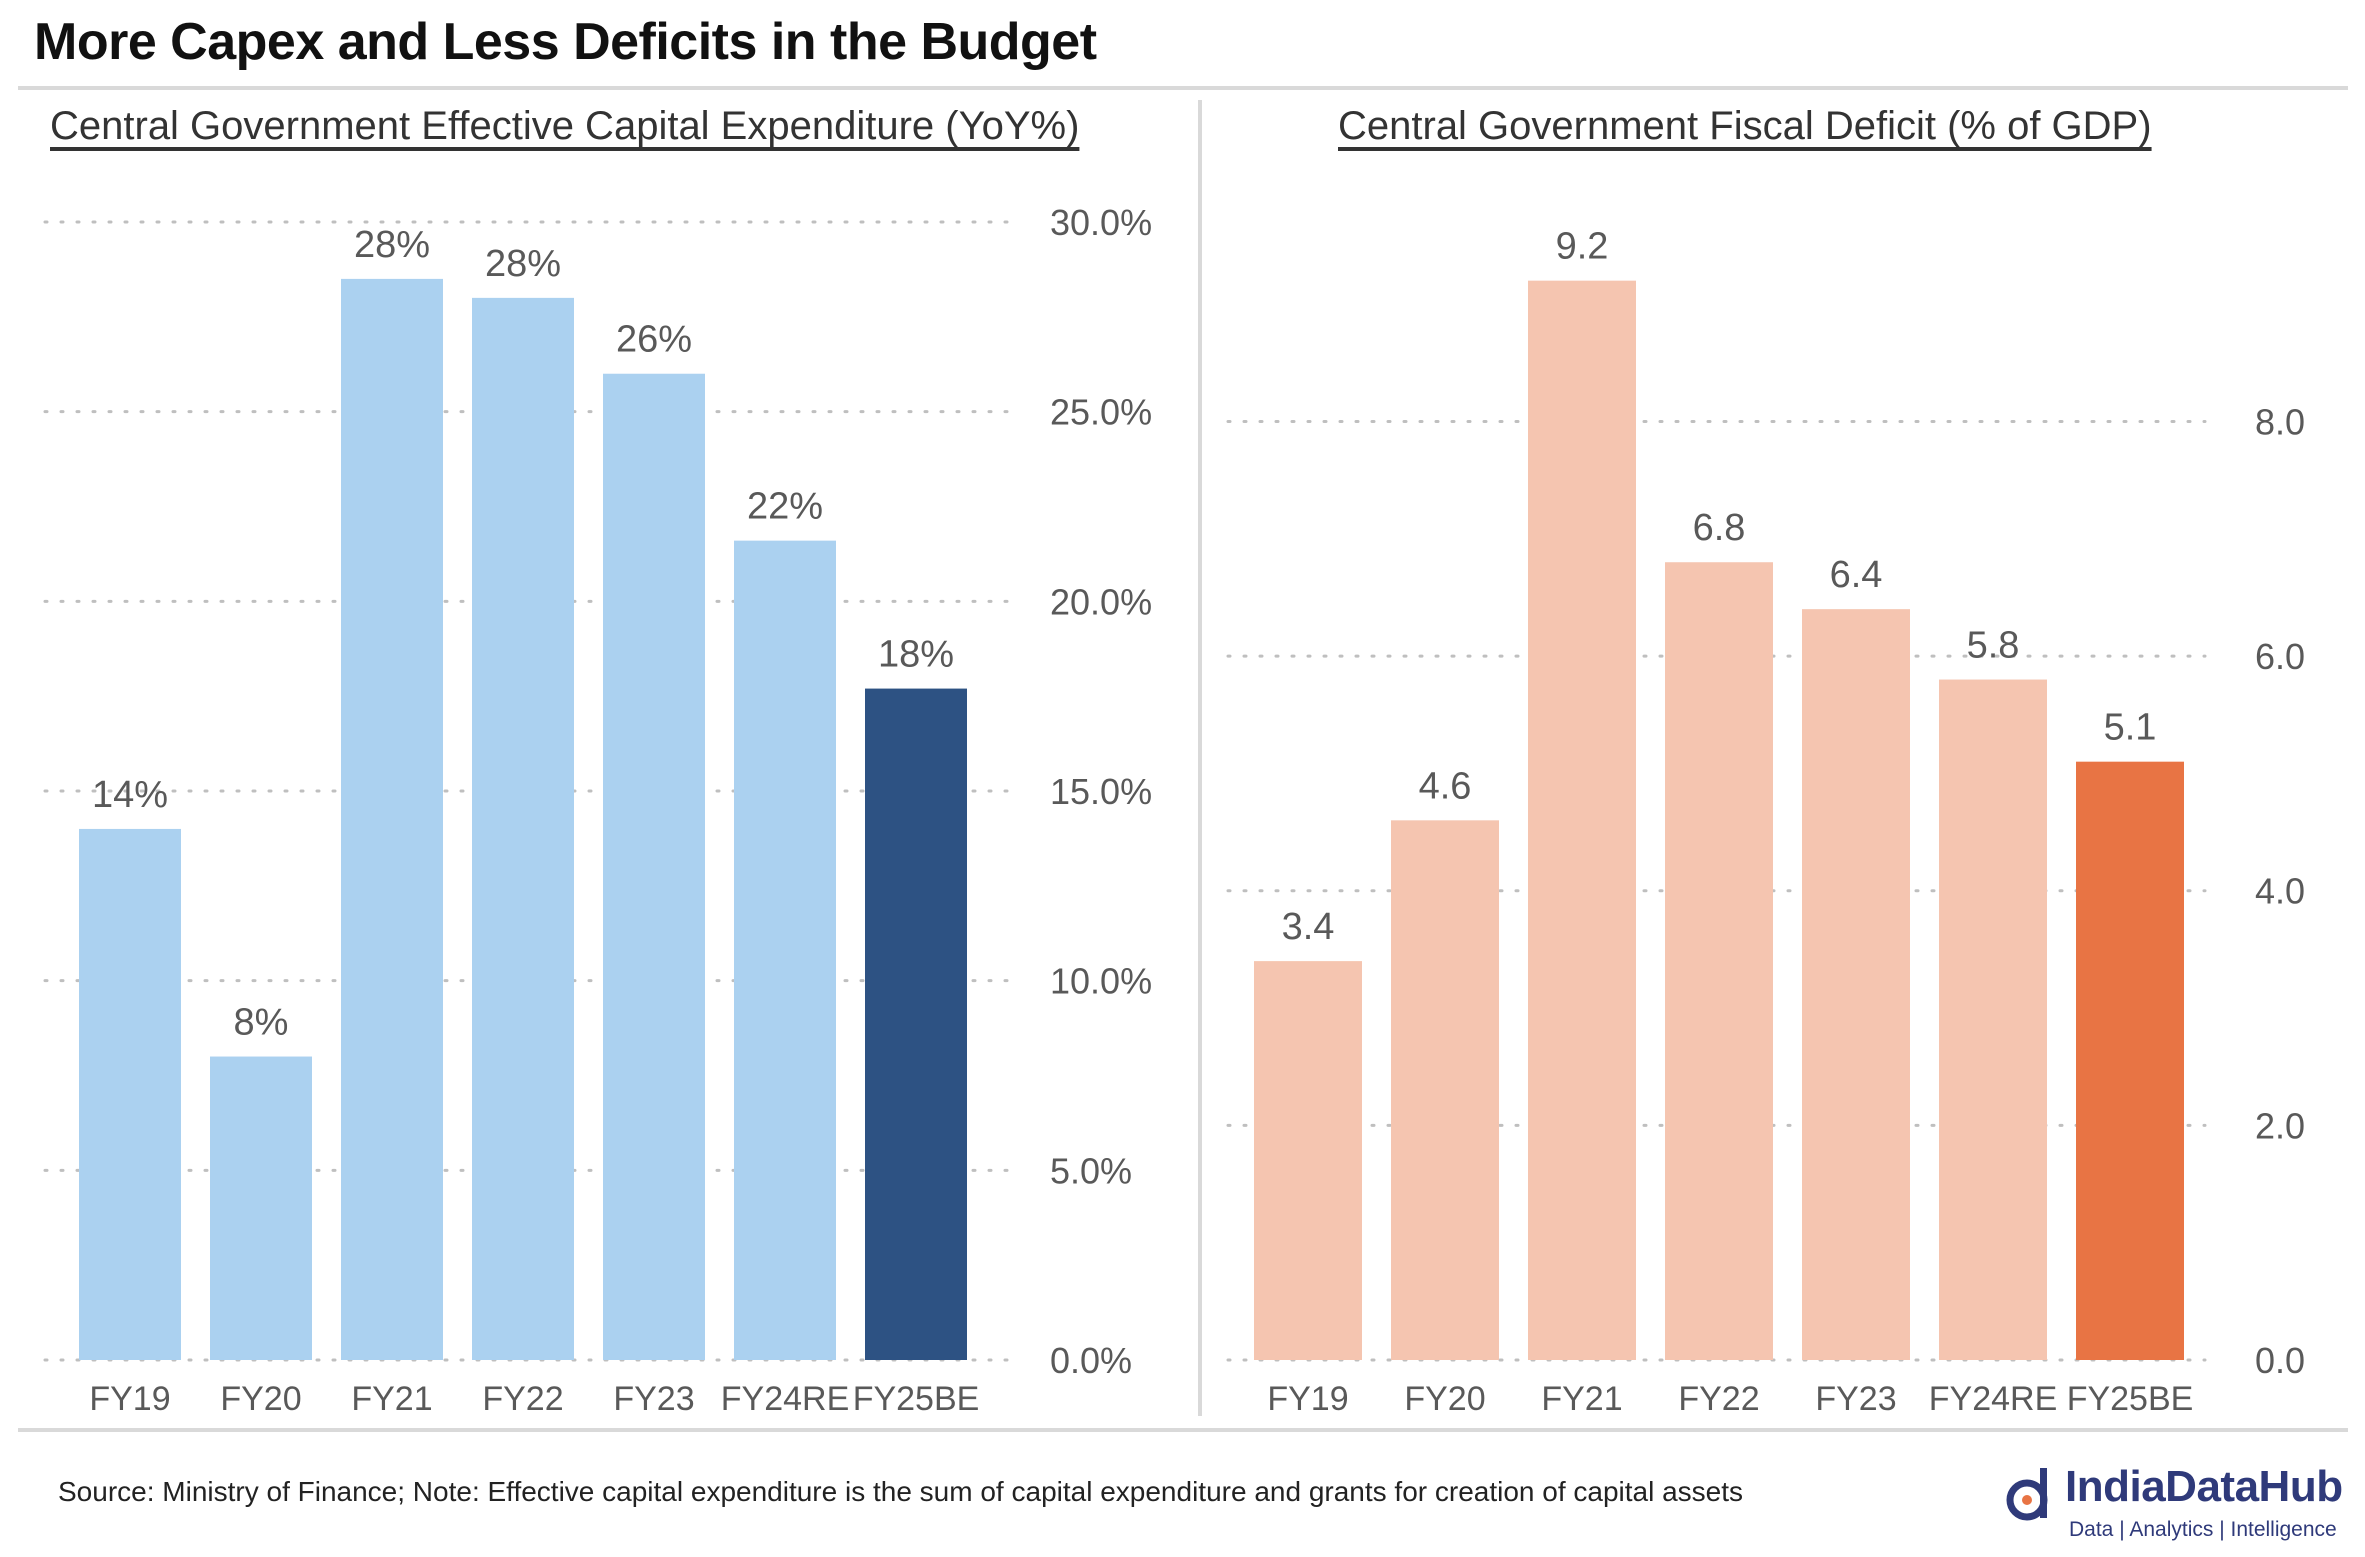 The height and width of the screenshot is (1557, 2365). Describe the element at coordinates (1101, 222) in the screenshot. I see `y-tick-label: 30.0%` at that location.